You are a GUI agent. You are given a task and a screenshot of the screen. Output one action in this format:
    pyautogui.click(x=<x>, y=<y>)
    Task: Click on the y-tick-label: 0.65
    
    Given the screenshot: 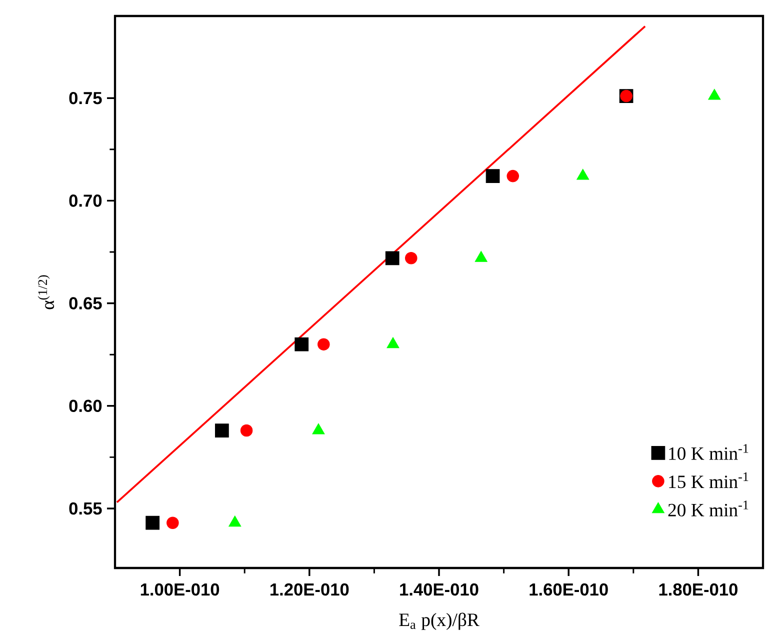 What is the action you would take?
    pyautogui.click(x=85, y=303)
    